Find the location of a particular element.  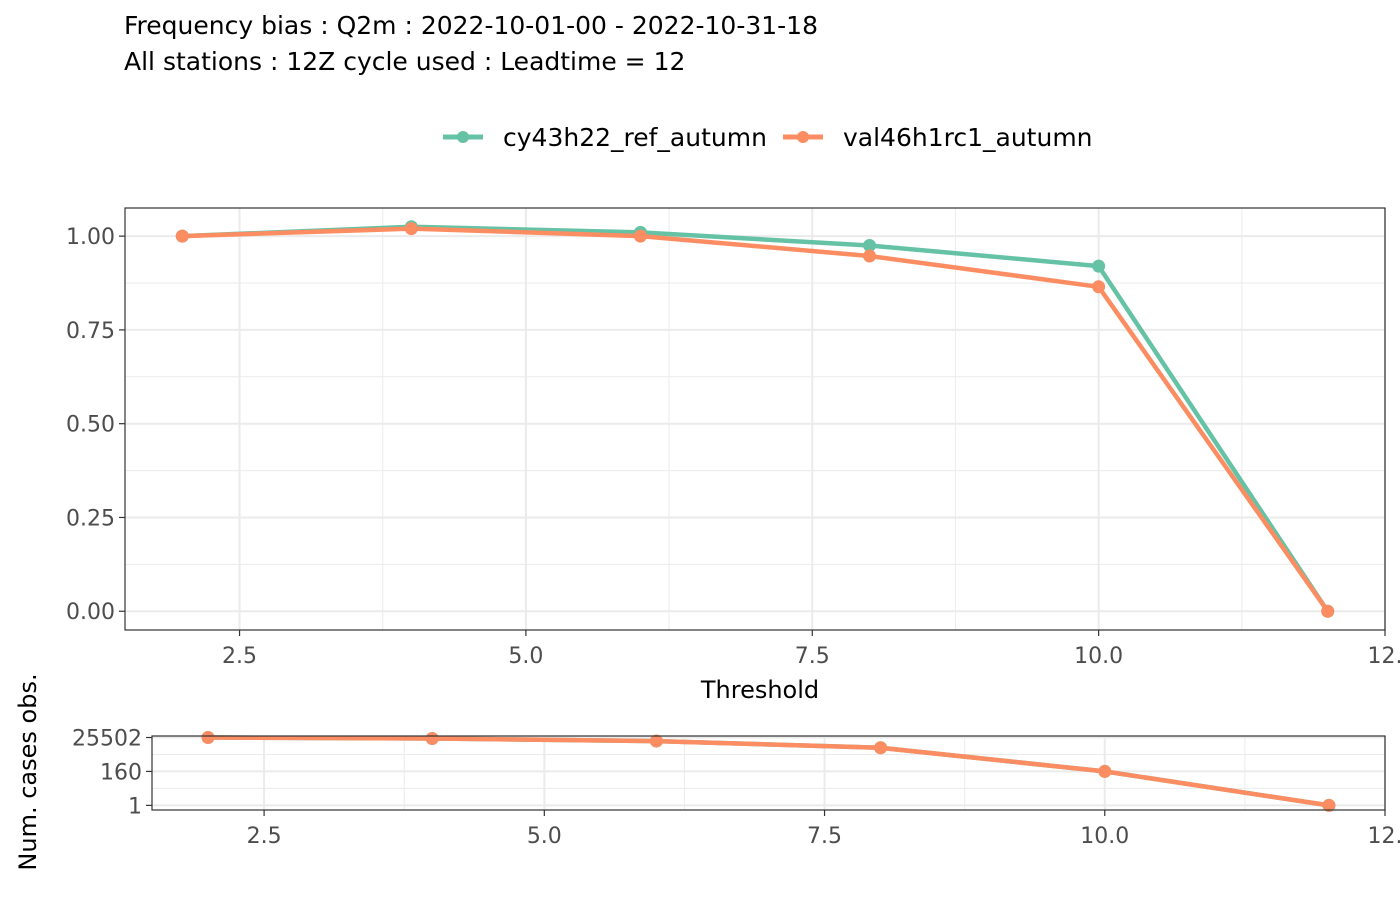

panel-background is located at coordinates (768, 773).